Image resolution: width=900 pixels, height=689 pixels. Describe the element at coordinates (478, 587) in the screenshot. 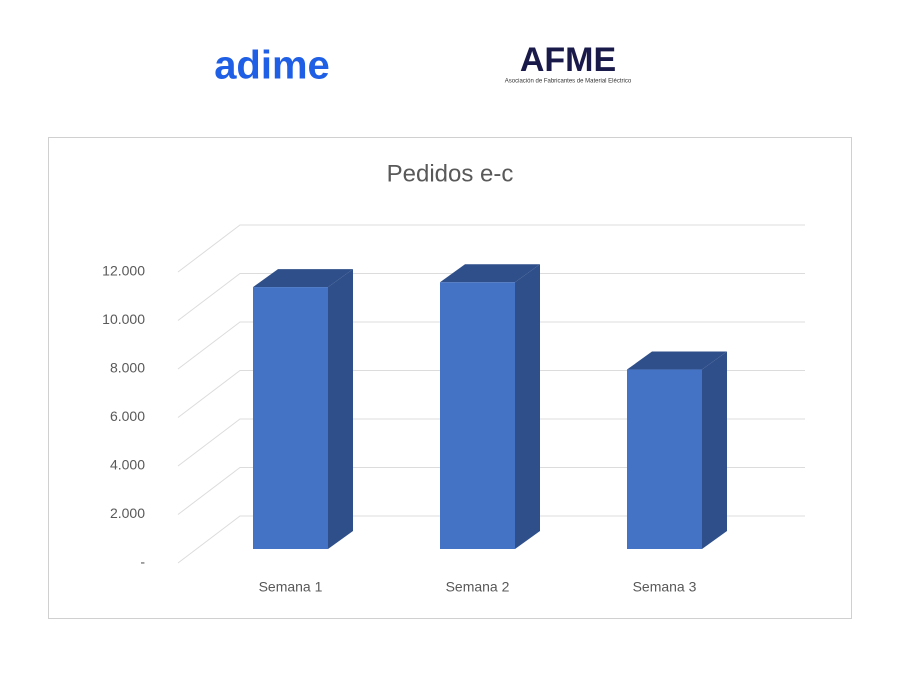

I see `x-tick-label: Semana 2` at that location.